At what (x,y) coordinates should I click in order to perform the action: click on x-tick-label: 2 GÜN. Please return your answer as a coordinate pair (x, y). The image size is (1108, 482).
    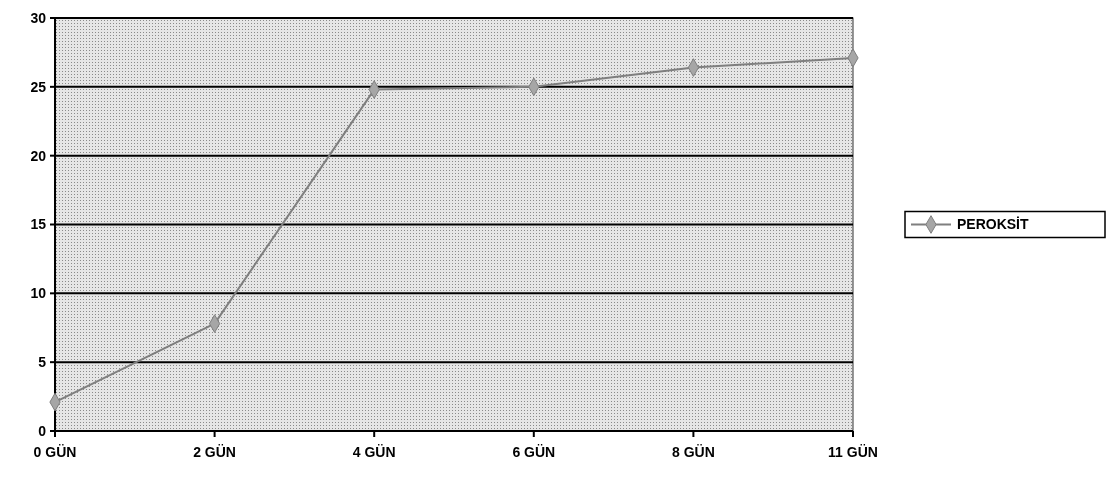
    Looking at the image, I should click on (214, 452).